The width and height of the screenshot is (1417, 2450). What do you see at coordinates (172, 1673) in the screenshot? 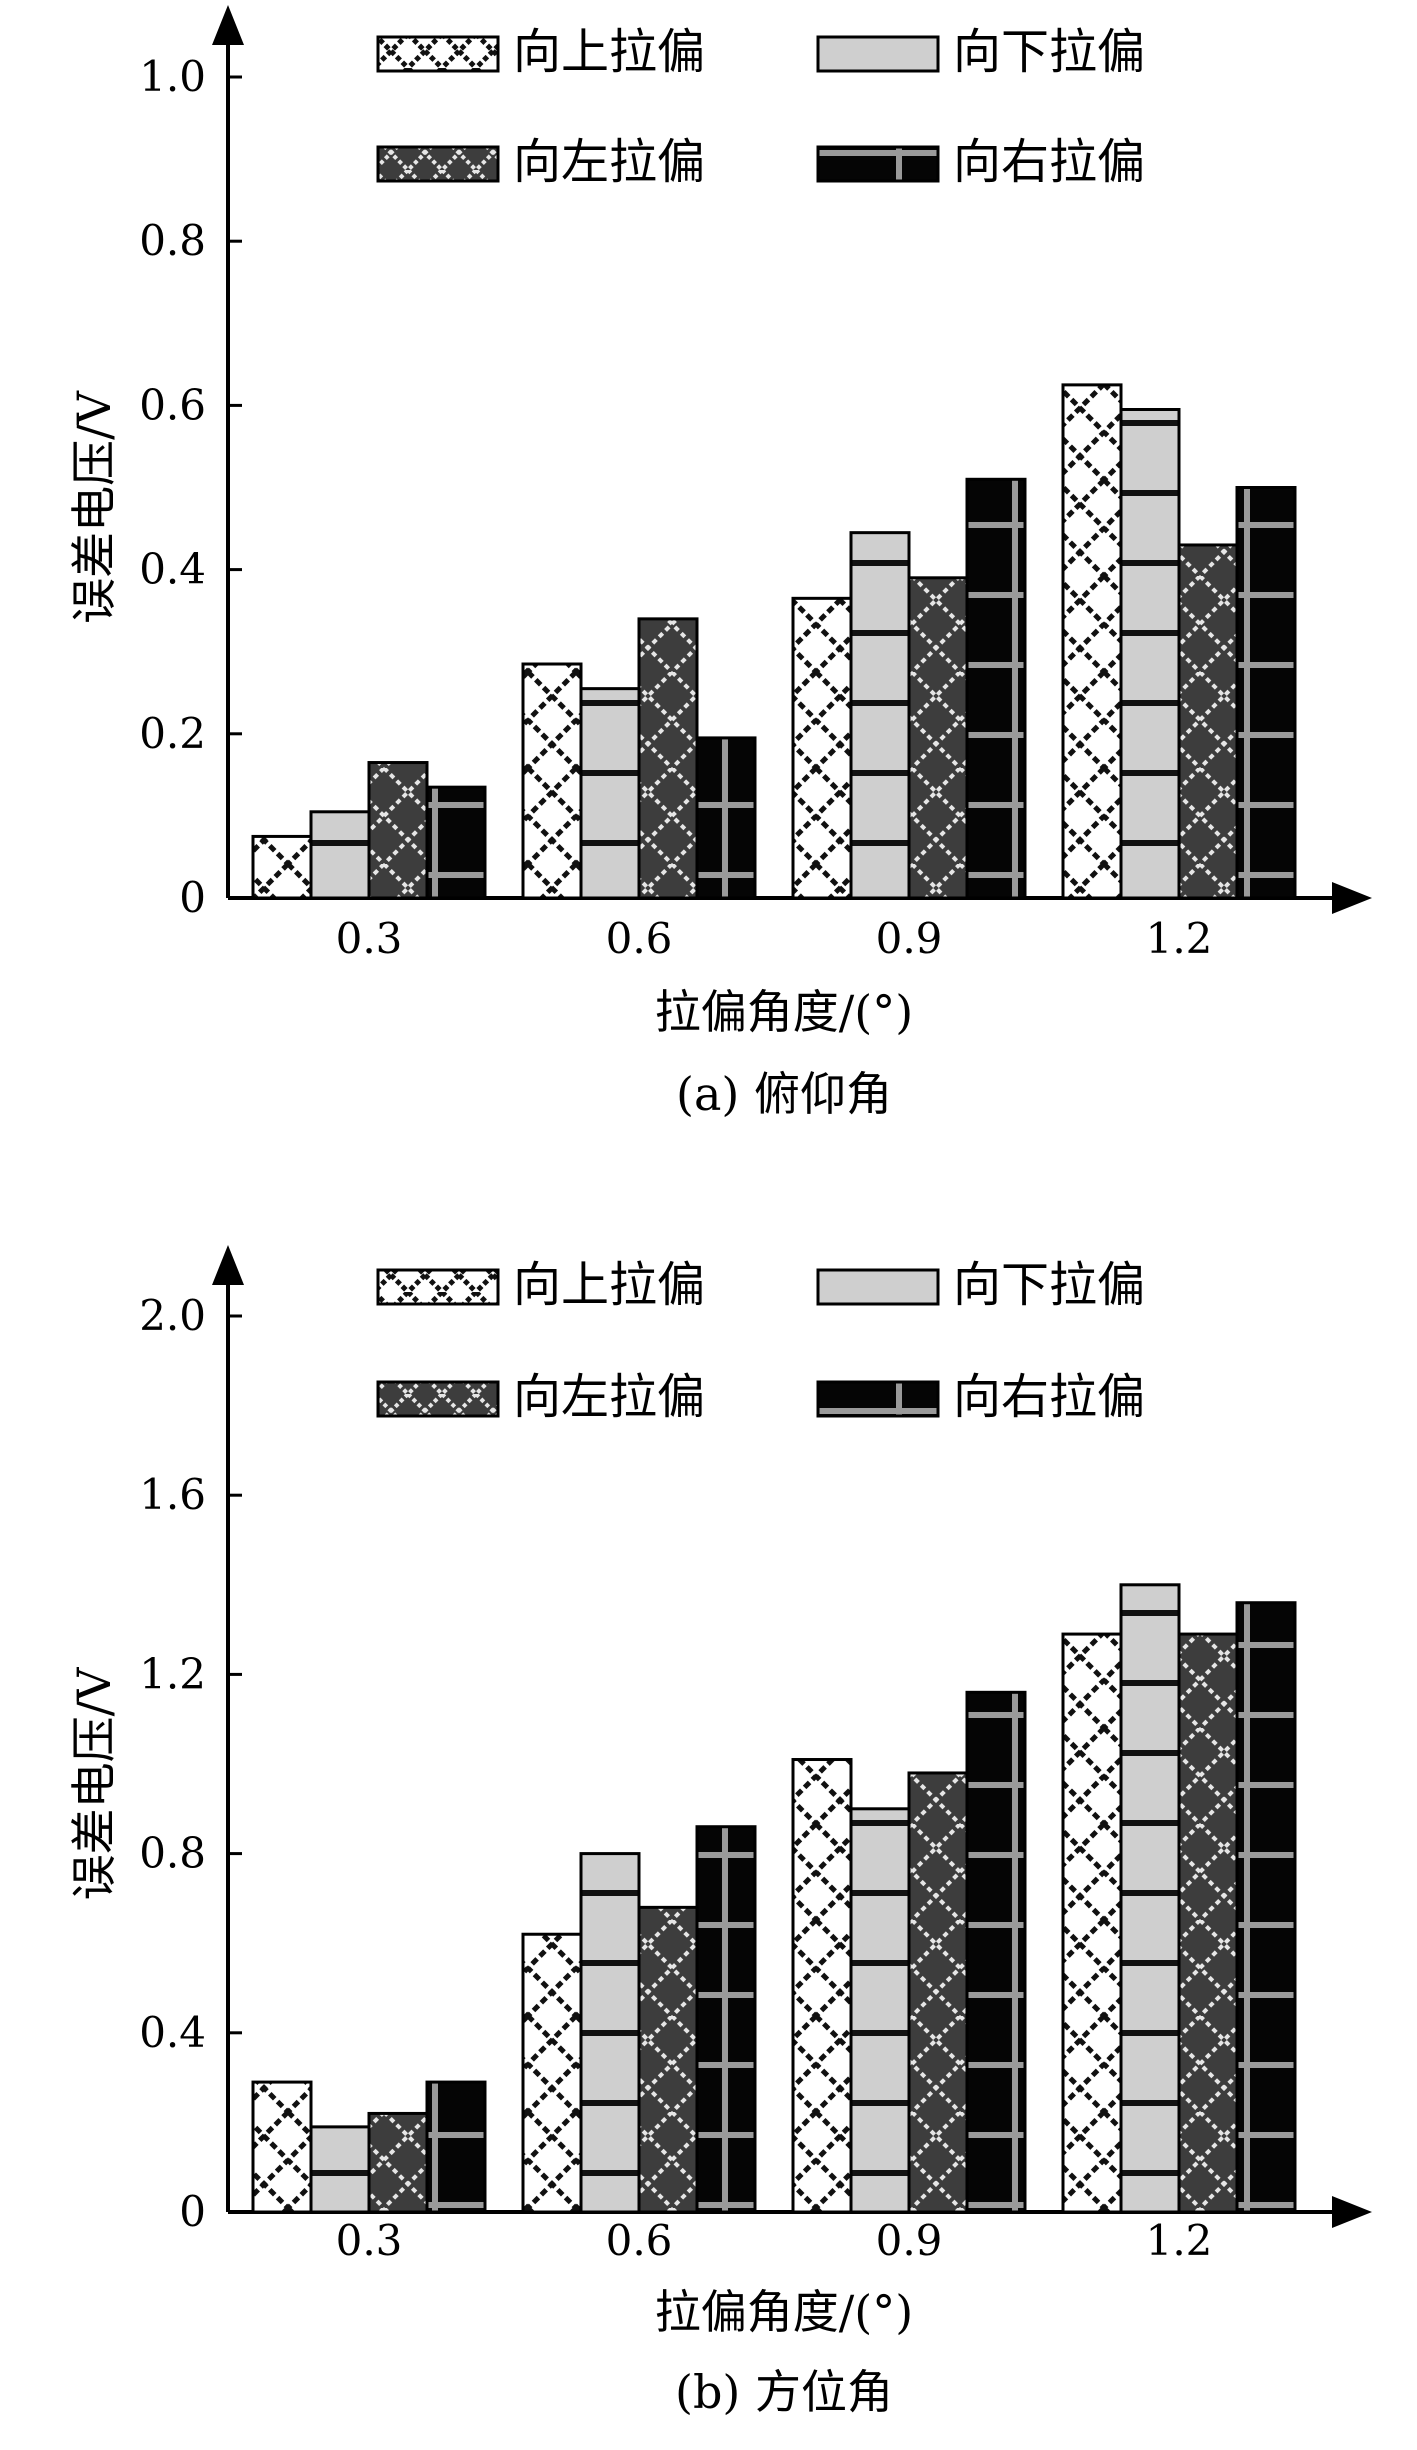
I see `y-tick-label: 1.2` at bounding box center [172, 1673].